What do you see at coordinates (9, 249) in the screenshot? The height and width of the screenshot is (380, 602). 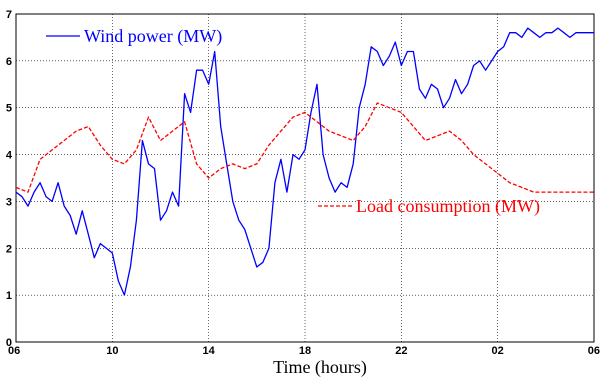 I see `y-tick-label: 2` at bounding box center [9, 249].